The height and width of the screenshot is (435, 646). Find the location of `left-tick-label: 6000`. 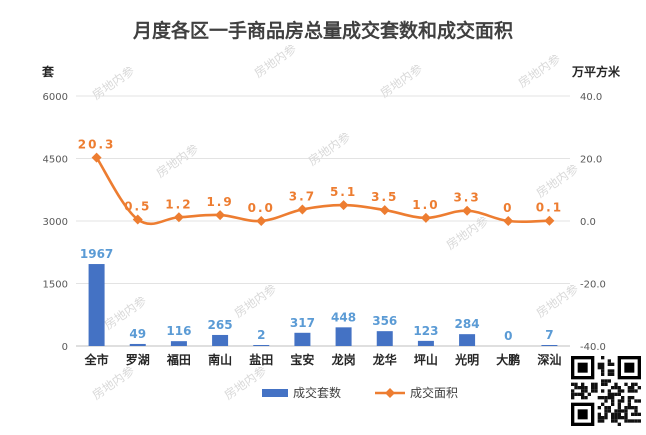

left-tick-label: 6000 is located at coordinates (55, 97).